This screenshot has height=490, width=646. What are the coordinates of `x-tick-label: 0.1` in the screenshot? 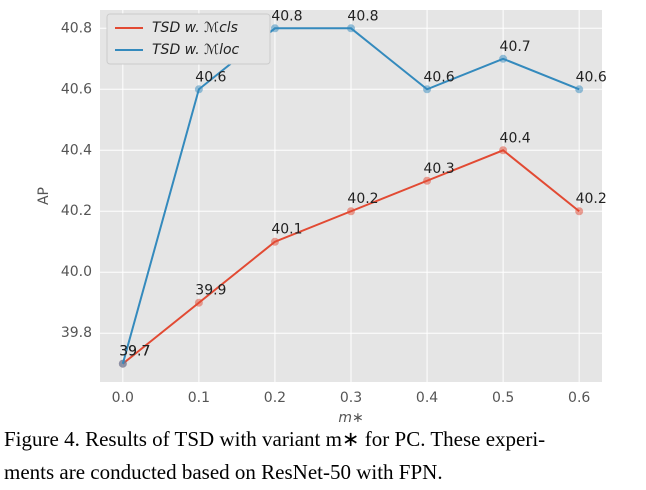 It's located at (199, 398).